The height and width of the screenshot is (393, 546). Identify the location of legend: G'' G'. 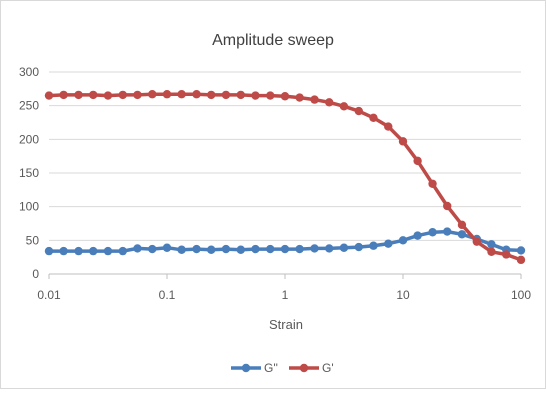
(282, 368).